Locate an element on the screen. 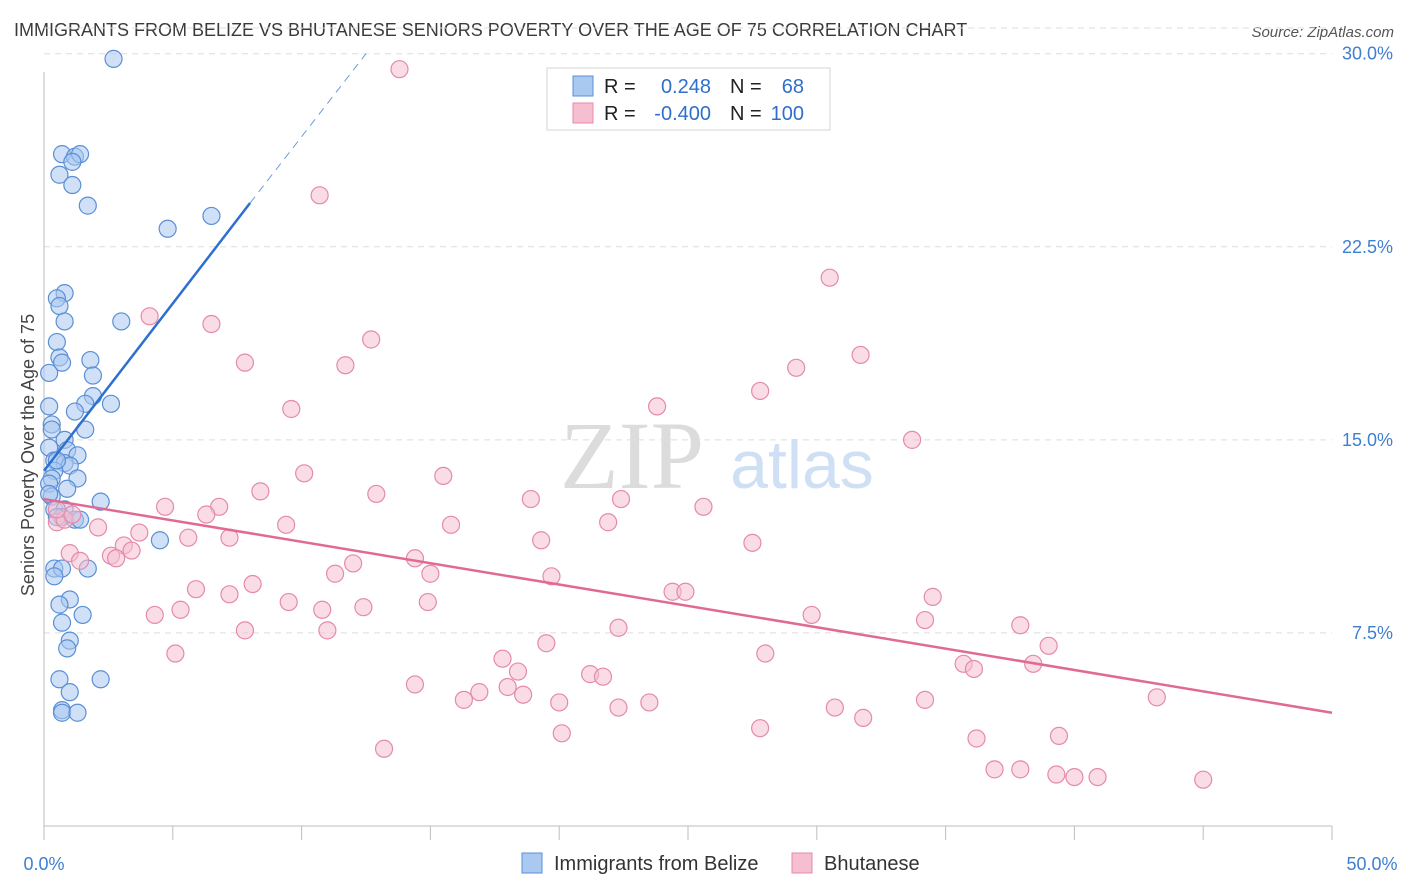  legend-swatch-belize is located at coordinates (583, 86).